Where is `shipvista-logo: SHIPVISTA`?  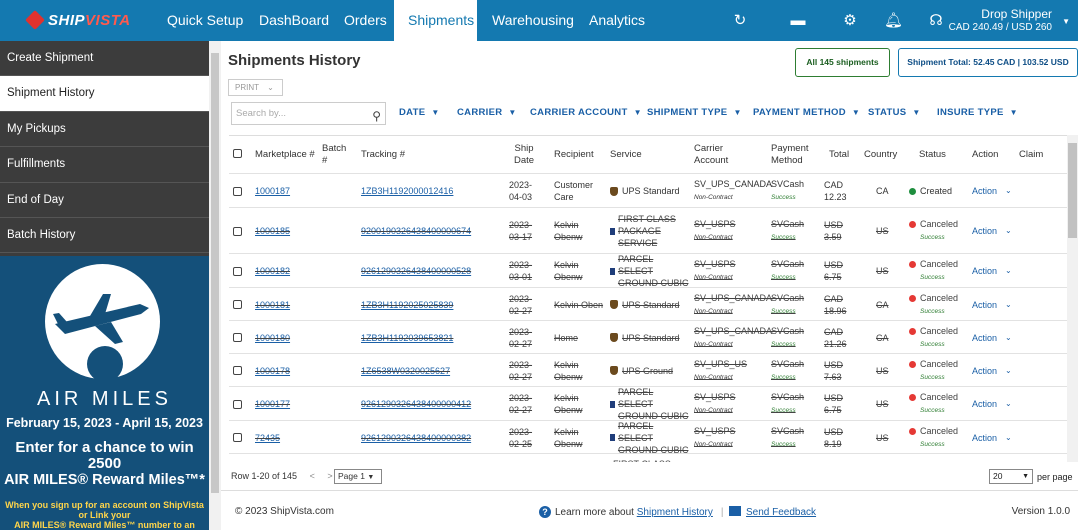 shipvista-logo: SHIPVISTA is located at coordinates (78, 20).